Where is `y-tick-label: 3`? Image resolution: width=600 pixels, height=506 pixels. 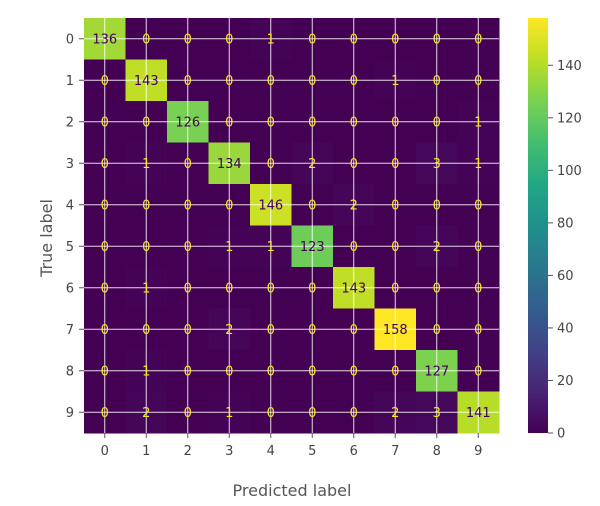 y-tick-label: 3 is located at coordinates (70, 164).